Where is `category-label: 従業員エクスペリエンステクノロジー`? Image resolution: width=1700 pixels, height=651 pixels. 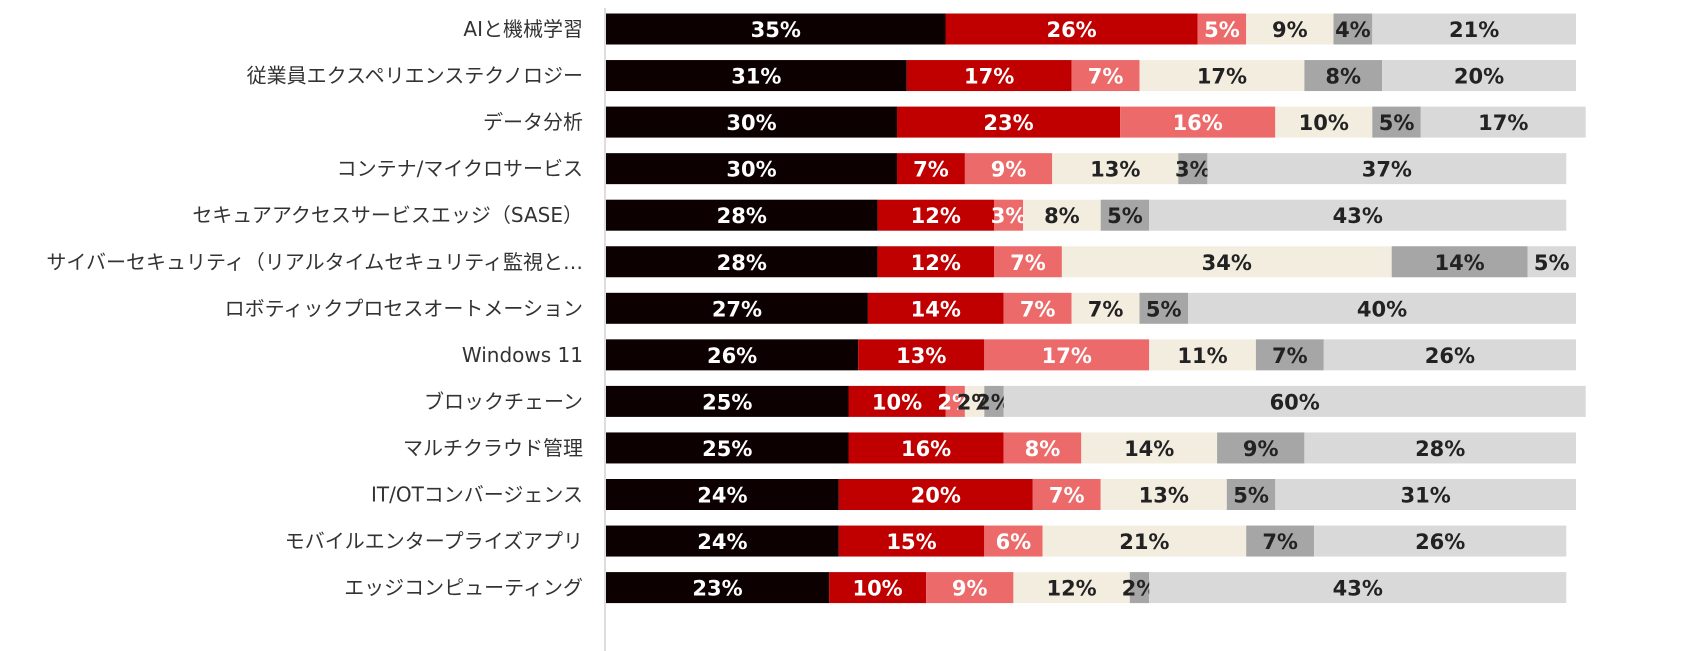
category-label: 従業員エクスペリエンステクノロジー is located at coordinates (415, 76).